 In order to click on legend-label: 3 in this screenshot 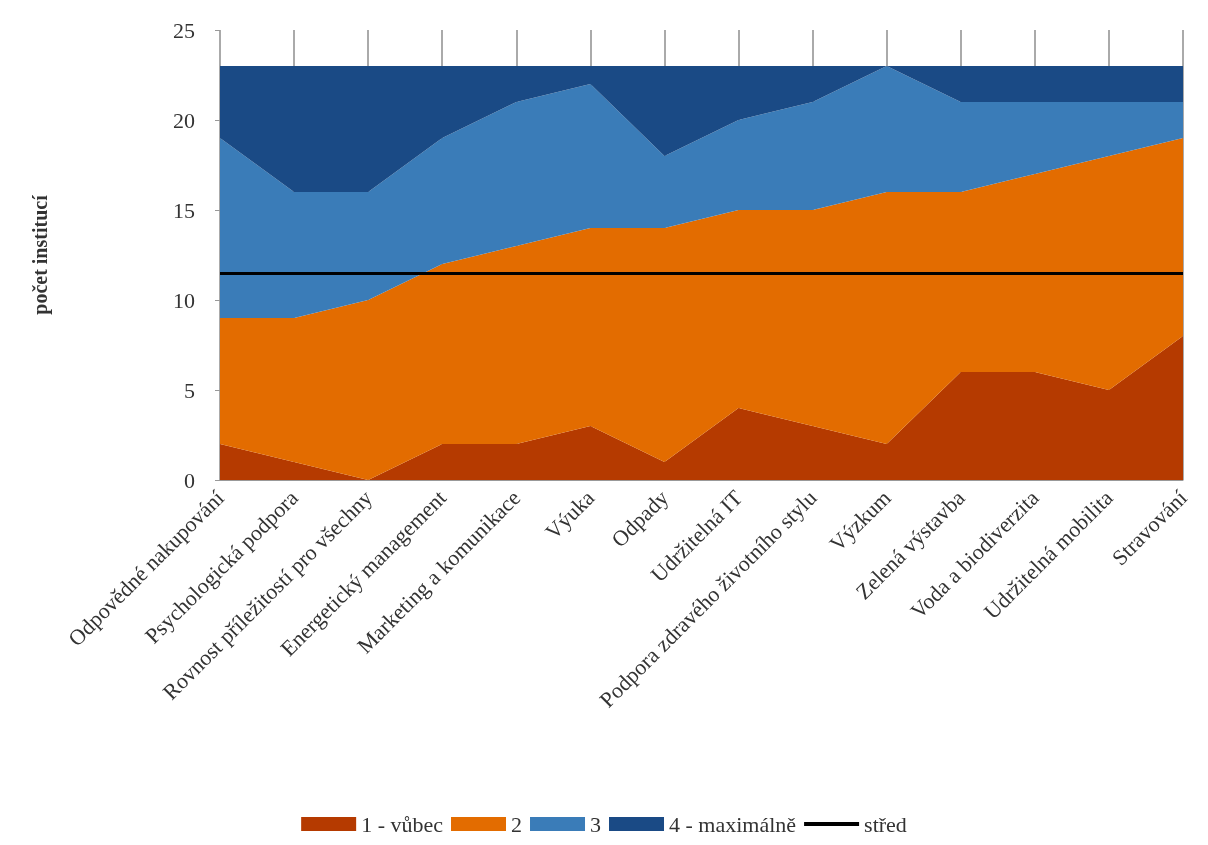, I will do `click(596, 824)`.